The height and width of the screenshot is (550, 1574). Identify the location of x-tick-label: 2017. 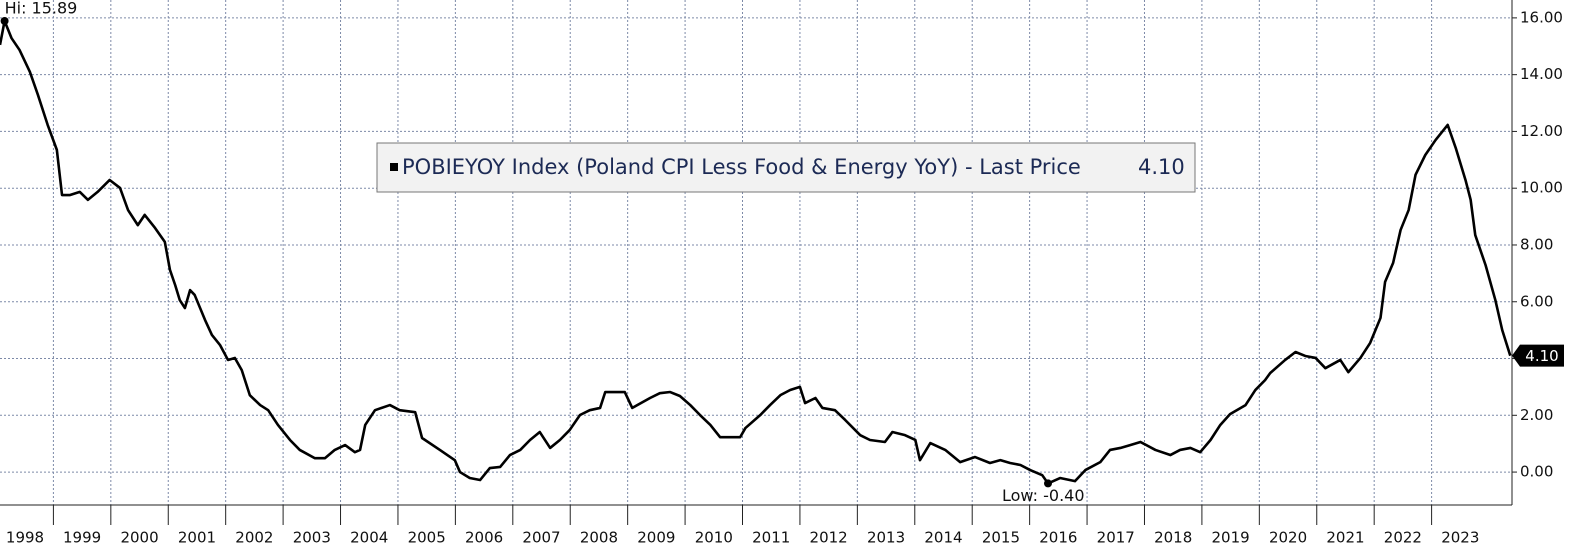
(1116, 538).